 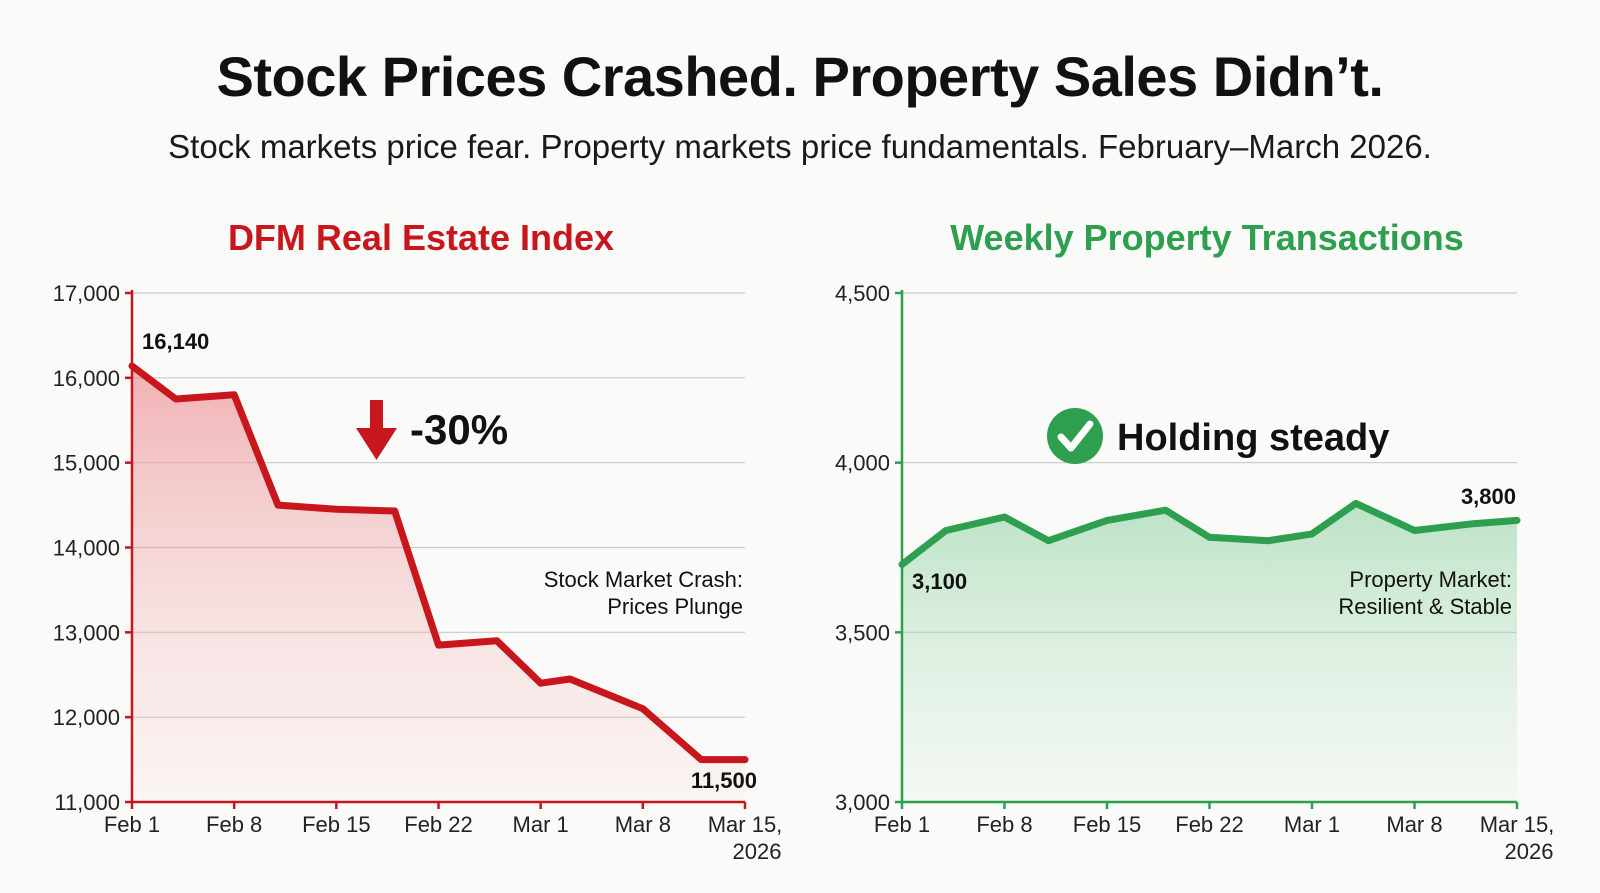 What do you see at coordinates (862, 632) in the screenshot?
I see `y-tick-label: 3,500` at bounding box center [862, 632].